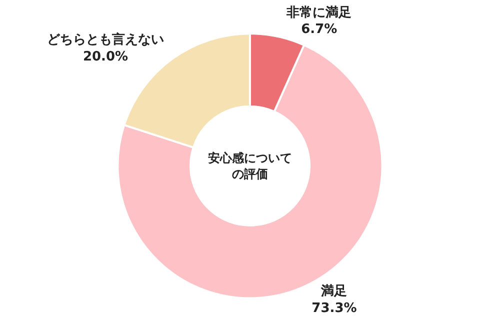 The height and width of the screenshot is (321, 500). What do you see at coordinates (250, 158) in the screenshot?
I see `text: 安心感について` at bounding box center [250, 158].